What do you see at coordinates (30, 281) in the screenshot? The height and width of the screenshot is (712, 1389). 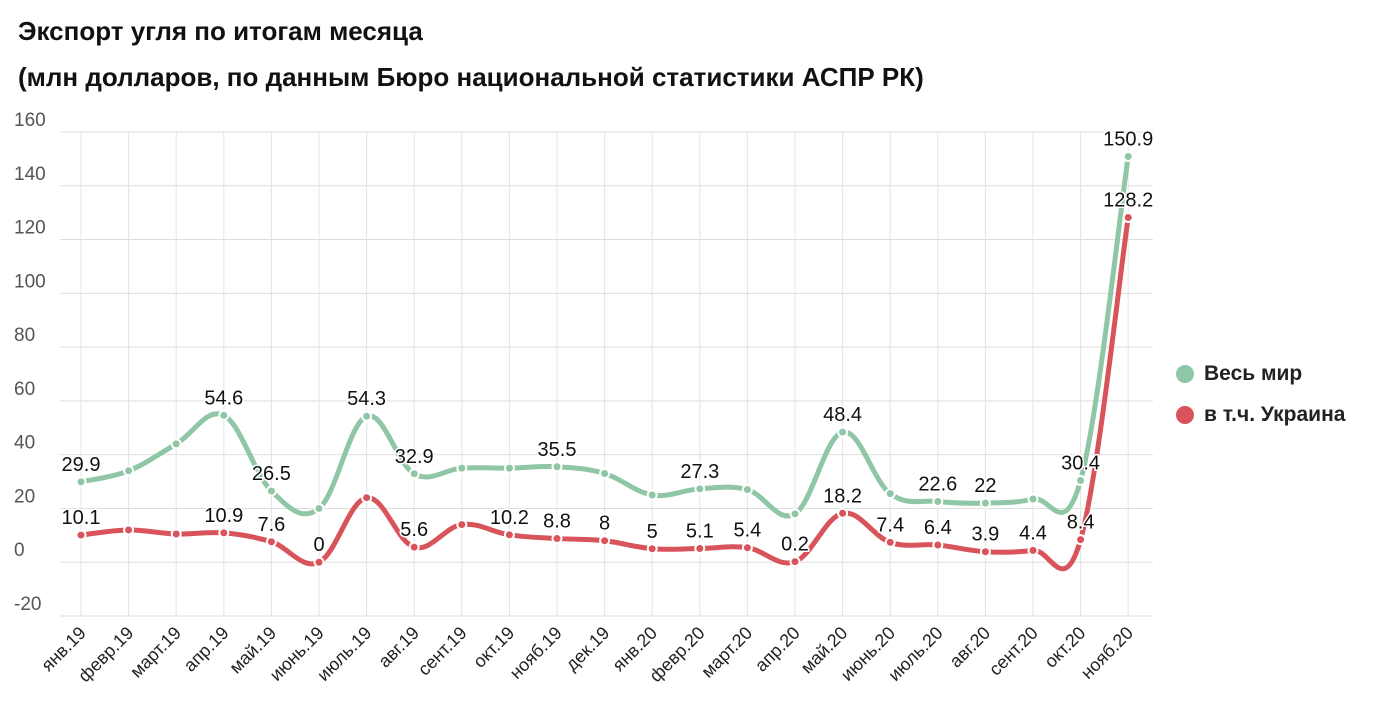 I see `y-tick-label: 100` at bounding box center [30, 281].